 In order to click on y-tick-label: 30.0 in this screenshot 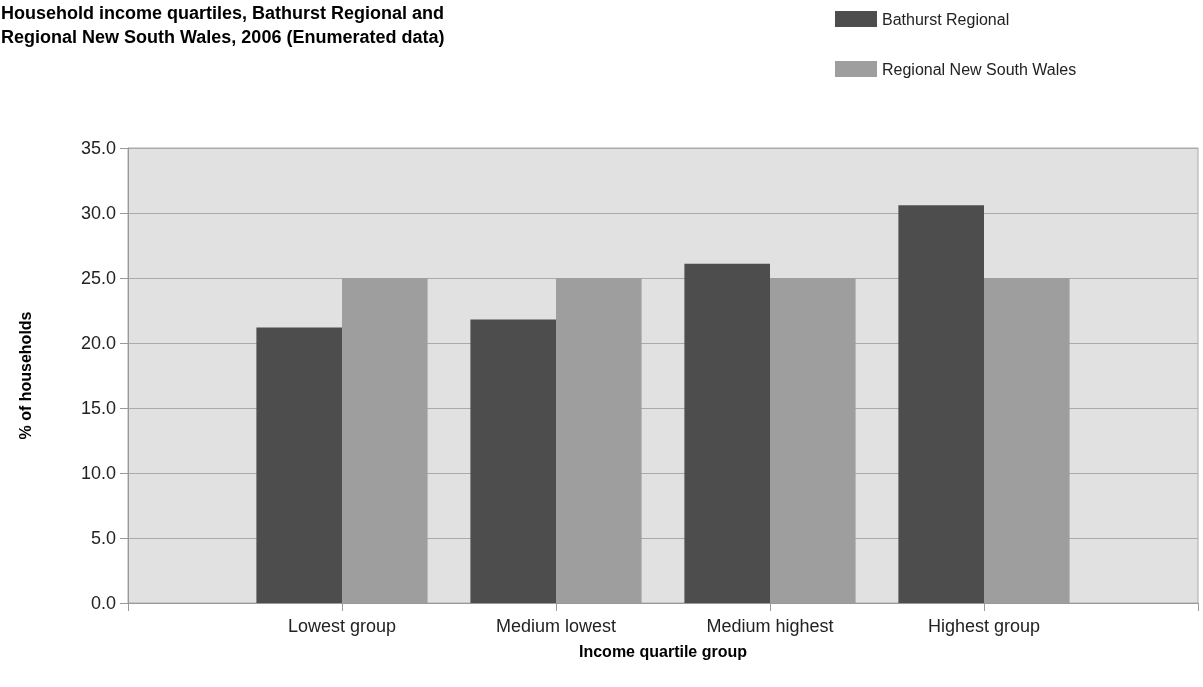, I will do `click(98, 213)`.